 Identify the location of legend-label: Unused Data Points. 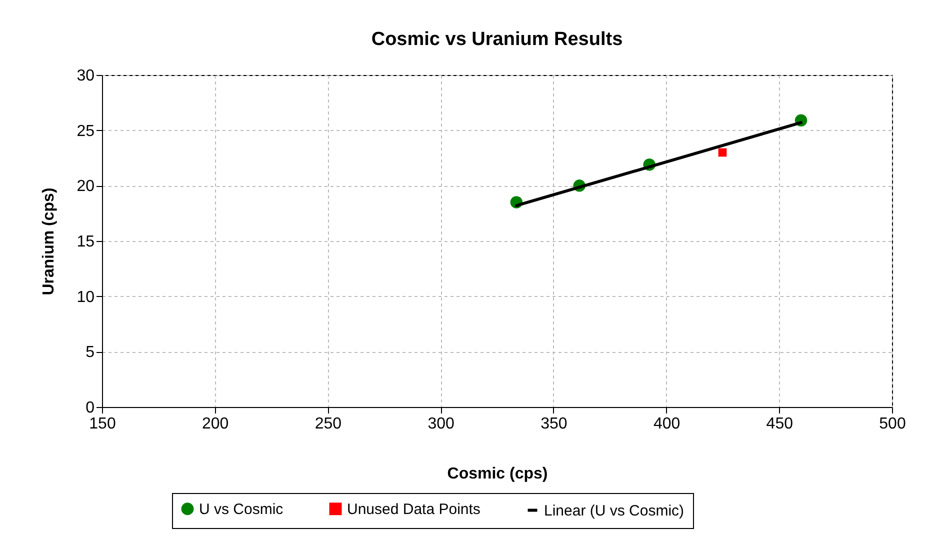
(413, 509).